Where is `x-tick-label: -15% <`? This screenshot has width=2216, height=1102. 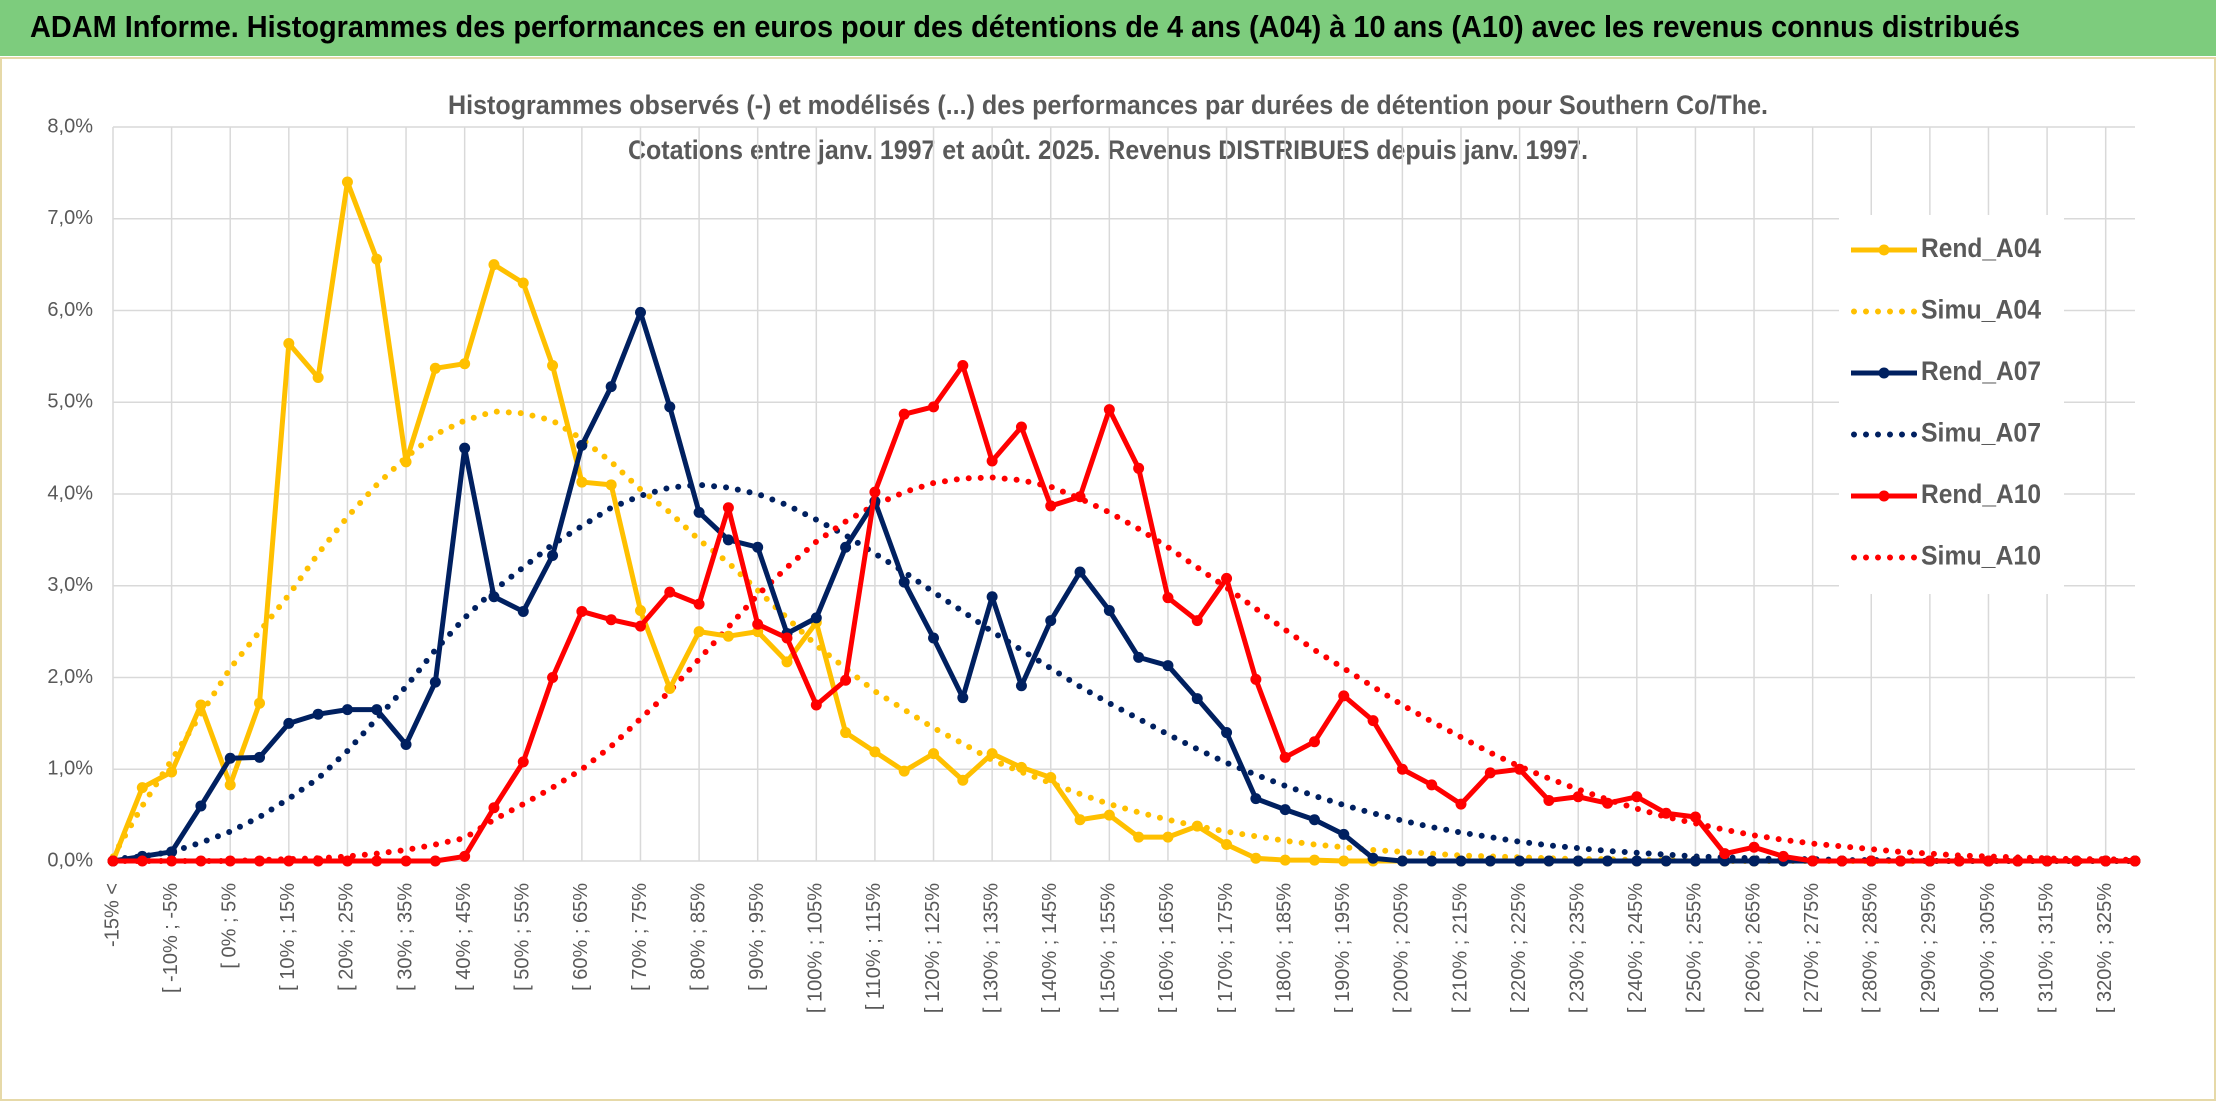 x-tick-label: -15% < is located at coordinates (112, 915).